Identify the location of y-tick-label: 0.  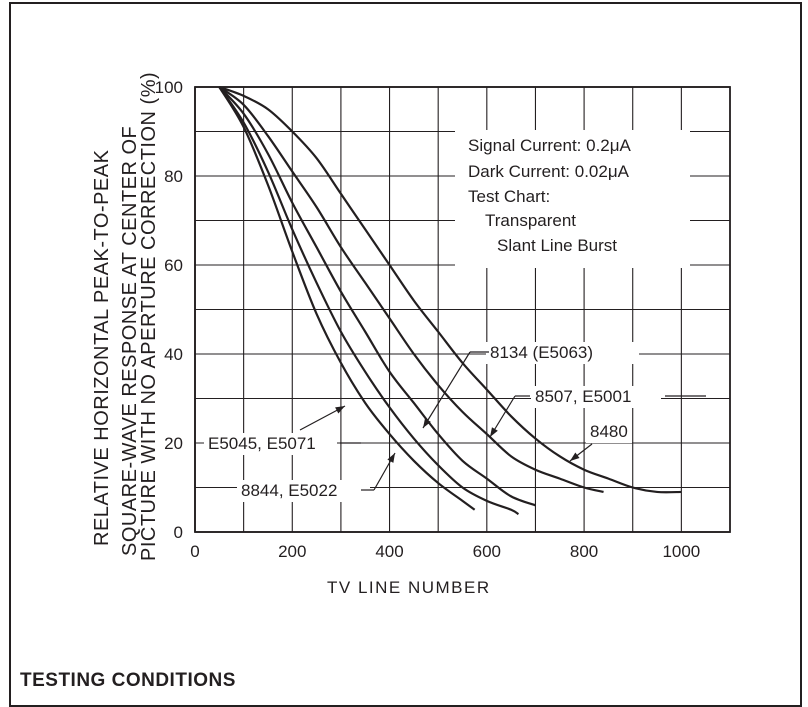
(178, 532).